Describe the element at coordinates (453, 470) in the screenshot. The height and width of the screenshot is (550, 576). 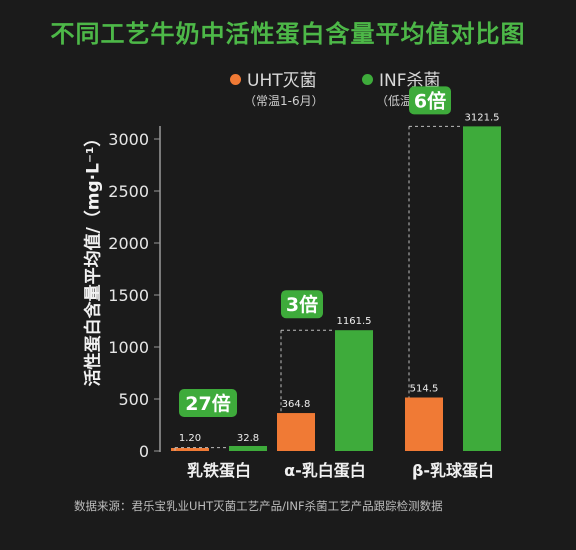
I see `x-category-label: β-乳球蛋白` at that location.